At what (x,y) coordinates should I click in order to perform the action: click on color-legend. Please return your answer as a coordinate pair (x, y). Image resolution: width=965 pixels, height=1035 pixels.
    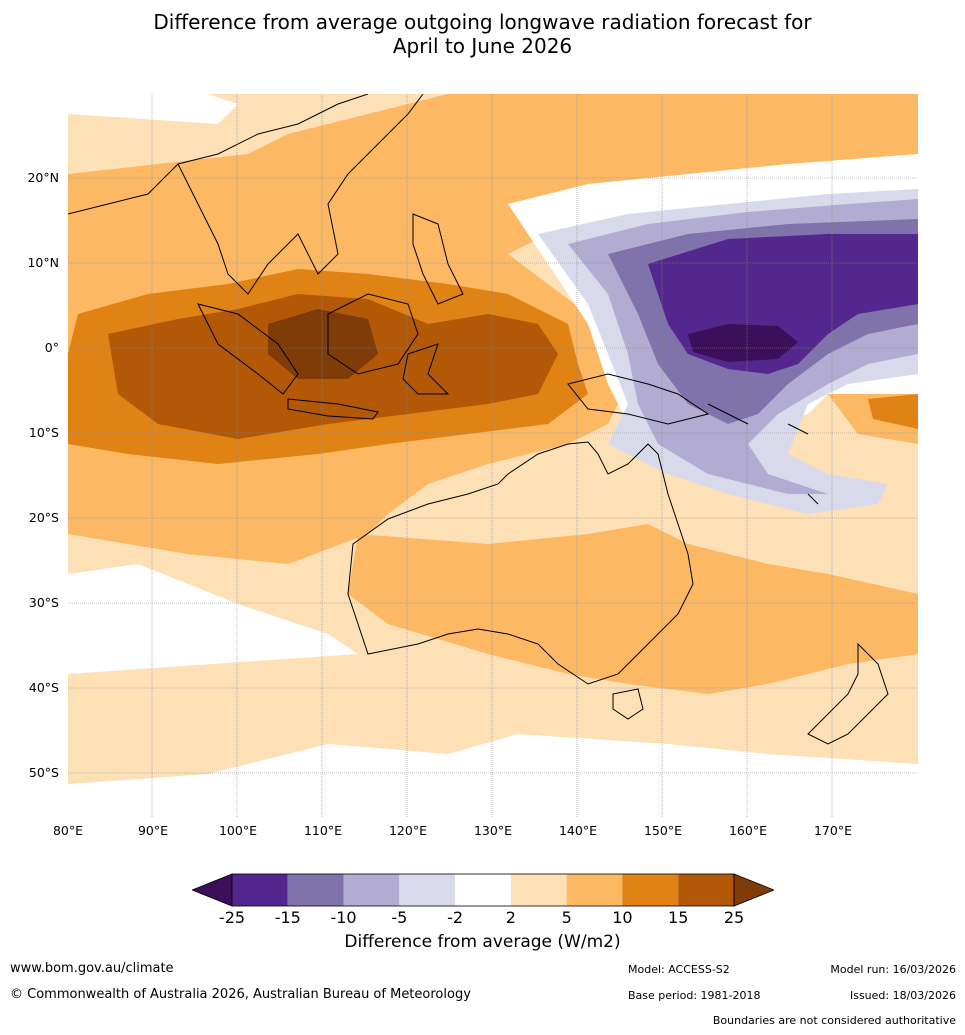
    Looking at the image, I should click on (483, 890).